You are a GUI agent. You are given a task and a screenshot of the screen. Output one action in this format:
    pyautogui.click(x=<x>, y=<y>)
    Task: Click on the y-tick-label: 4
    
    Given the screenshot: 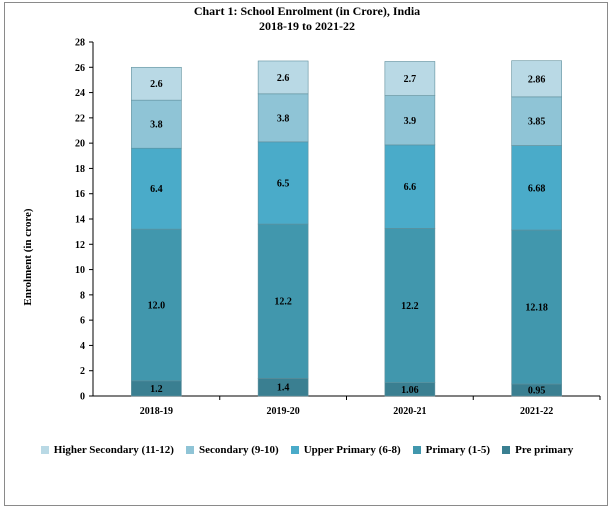 What is the action you would take?
    pyautogui.click(x=82, y=346)
    